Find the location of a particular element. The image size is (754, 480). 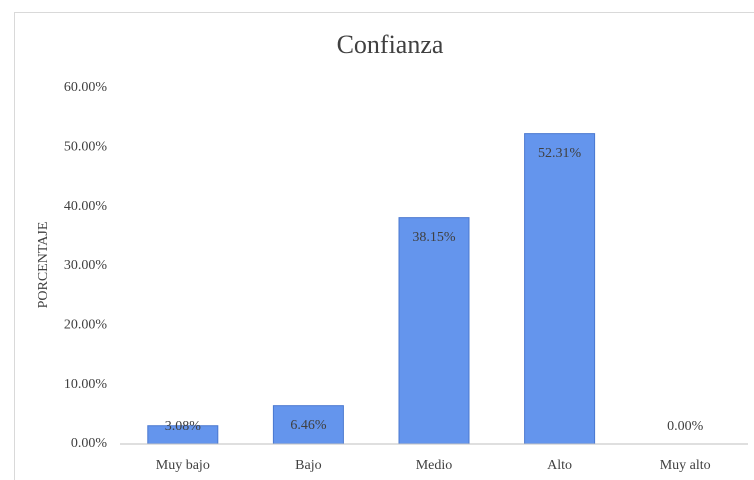

data-label: 0.00% is located at coordinates (685, 426).